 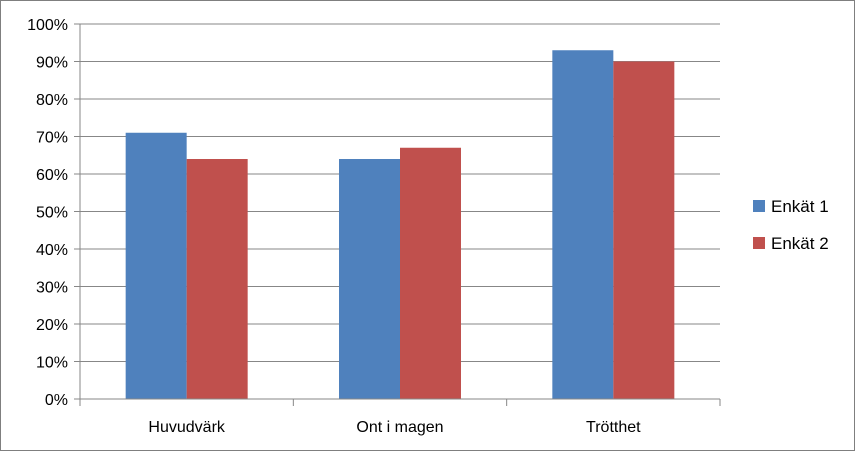 I want to click on y-tick-label: 100%, so click(x=47, y=25).